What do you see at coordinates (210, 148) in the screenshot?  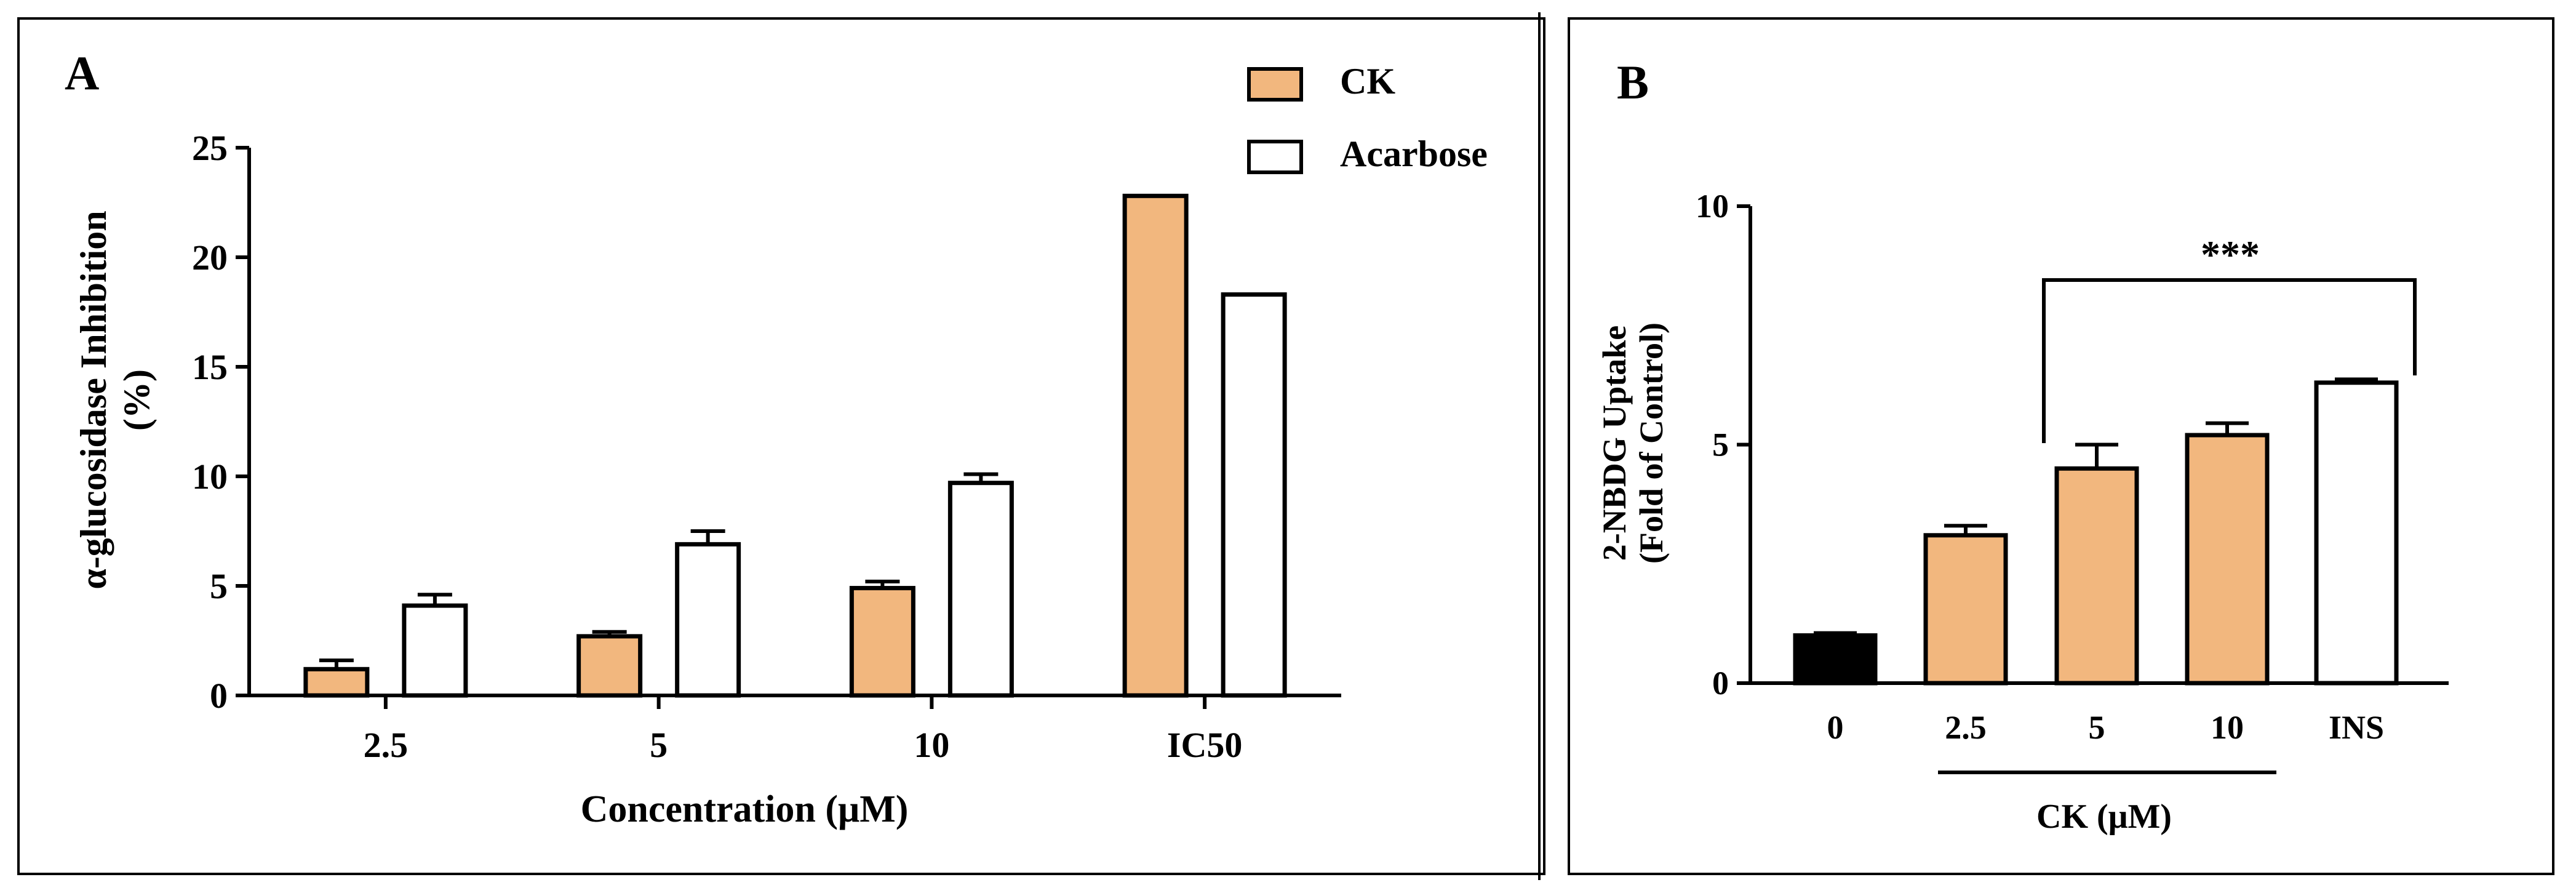 I see `panel-a-y-tick-label: 25` at bounding box center [210, 148].